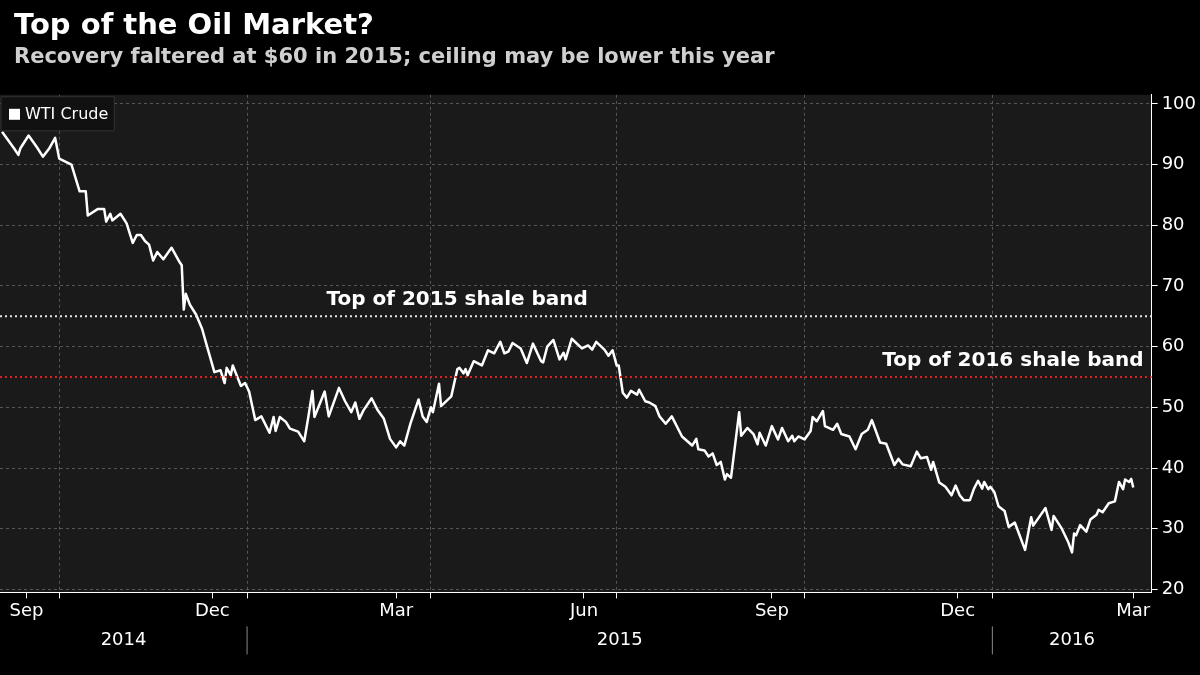  I want to click on y-tick-label: 60, so click(1173, 345).